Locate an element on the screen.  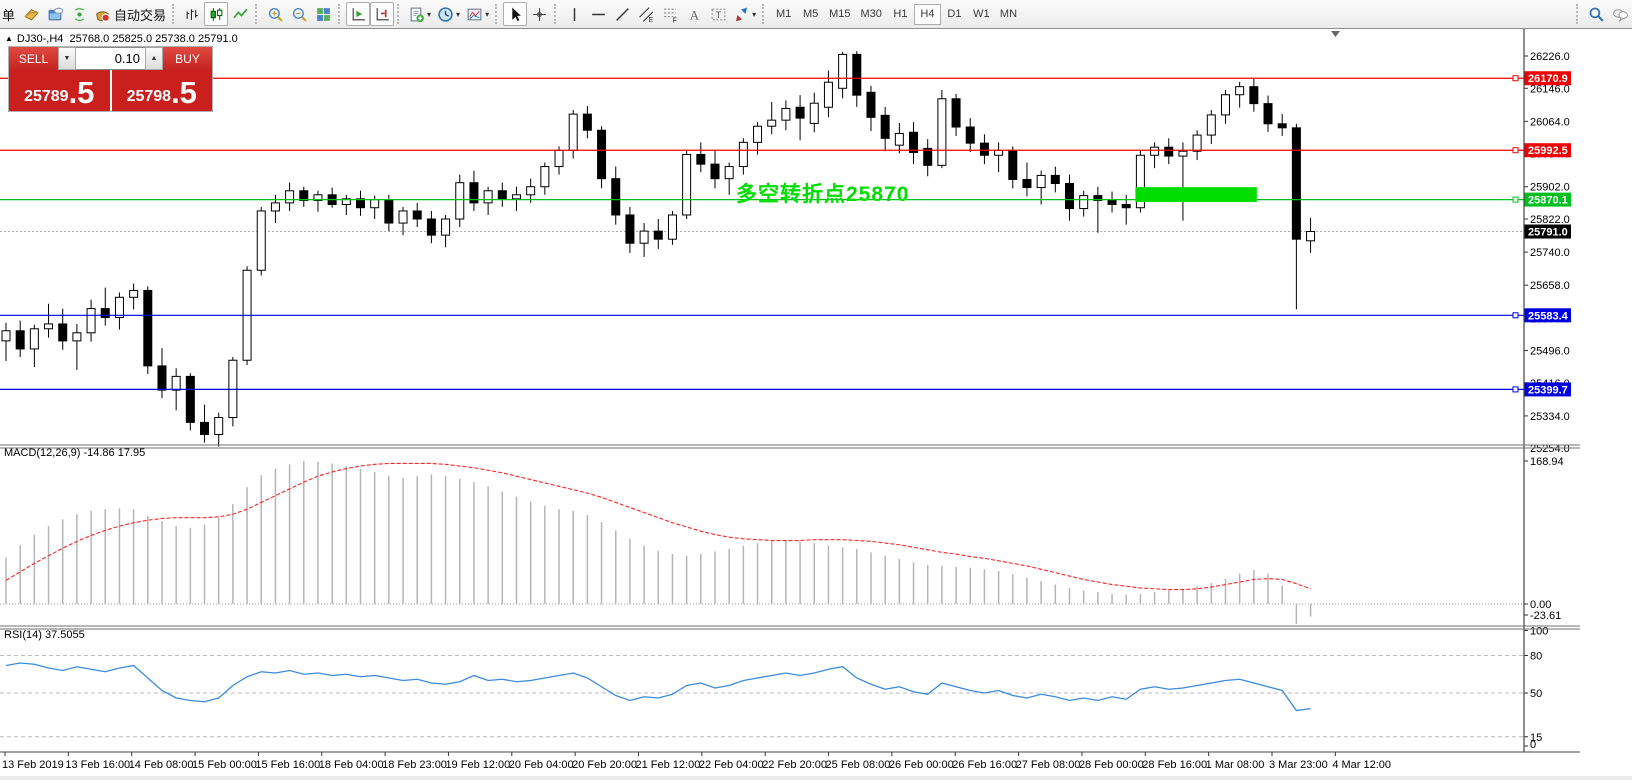
timeframe-mn-button: MN is located at coordinates (1008, 14).